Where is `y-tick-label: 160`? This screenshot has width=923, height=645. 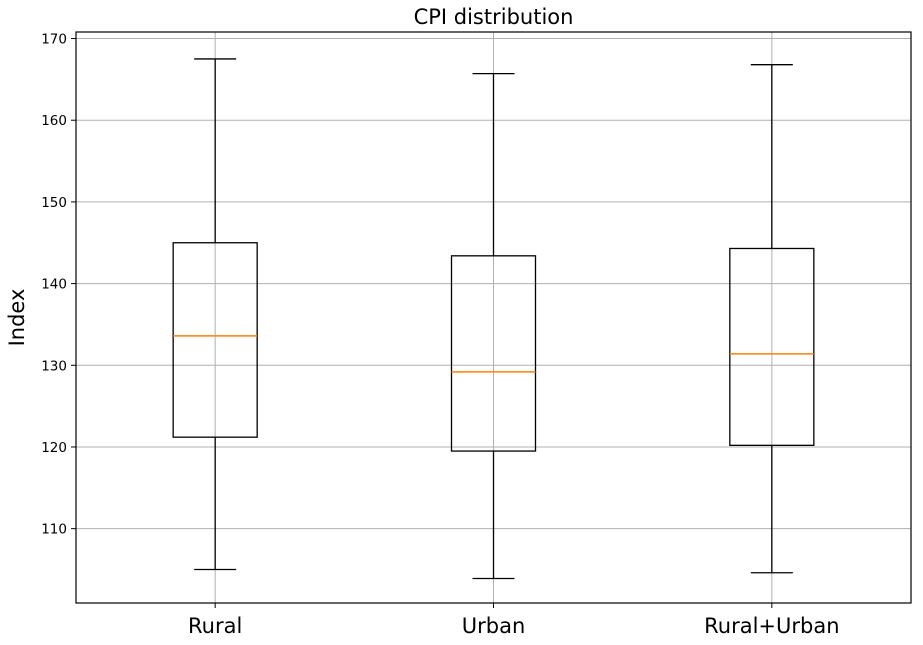
y-tick-label: 160 is located at coordinates (54, 121).